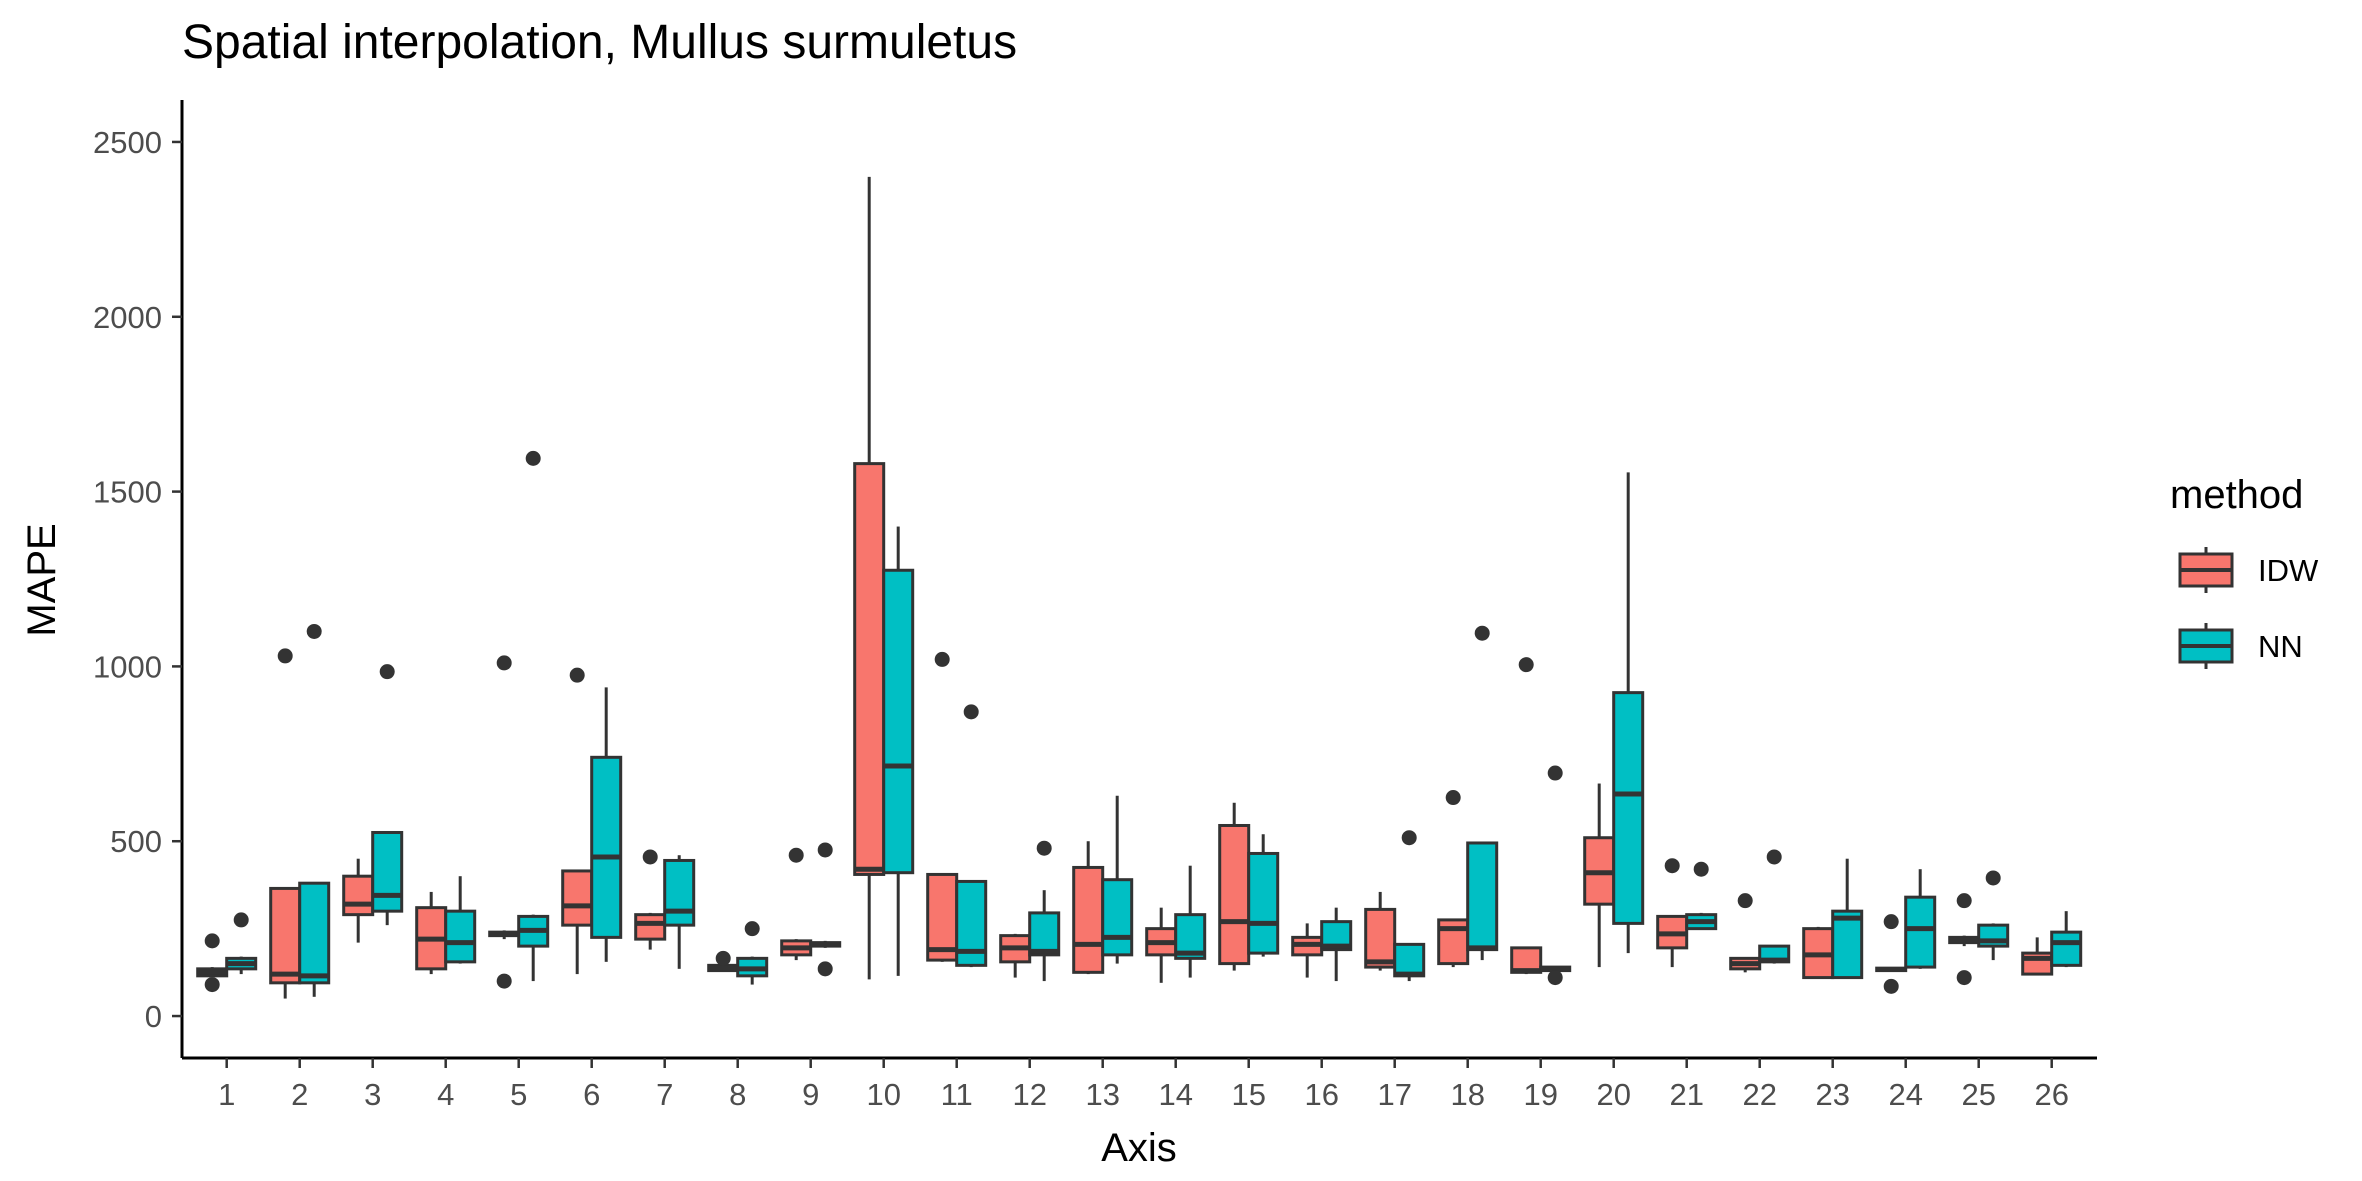  I want to click on x-tick-label: 13, so click(1102, 1094).